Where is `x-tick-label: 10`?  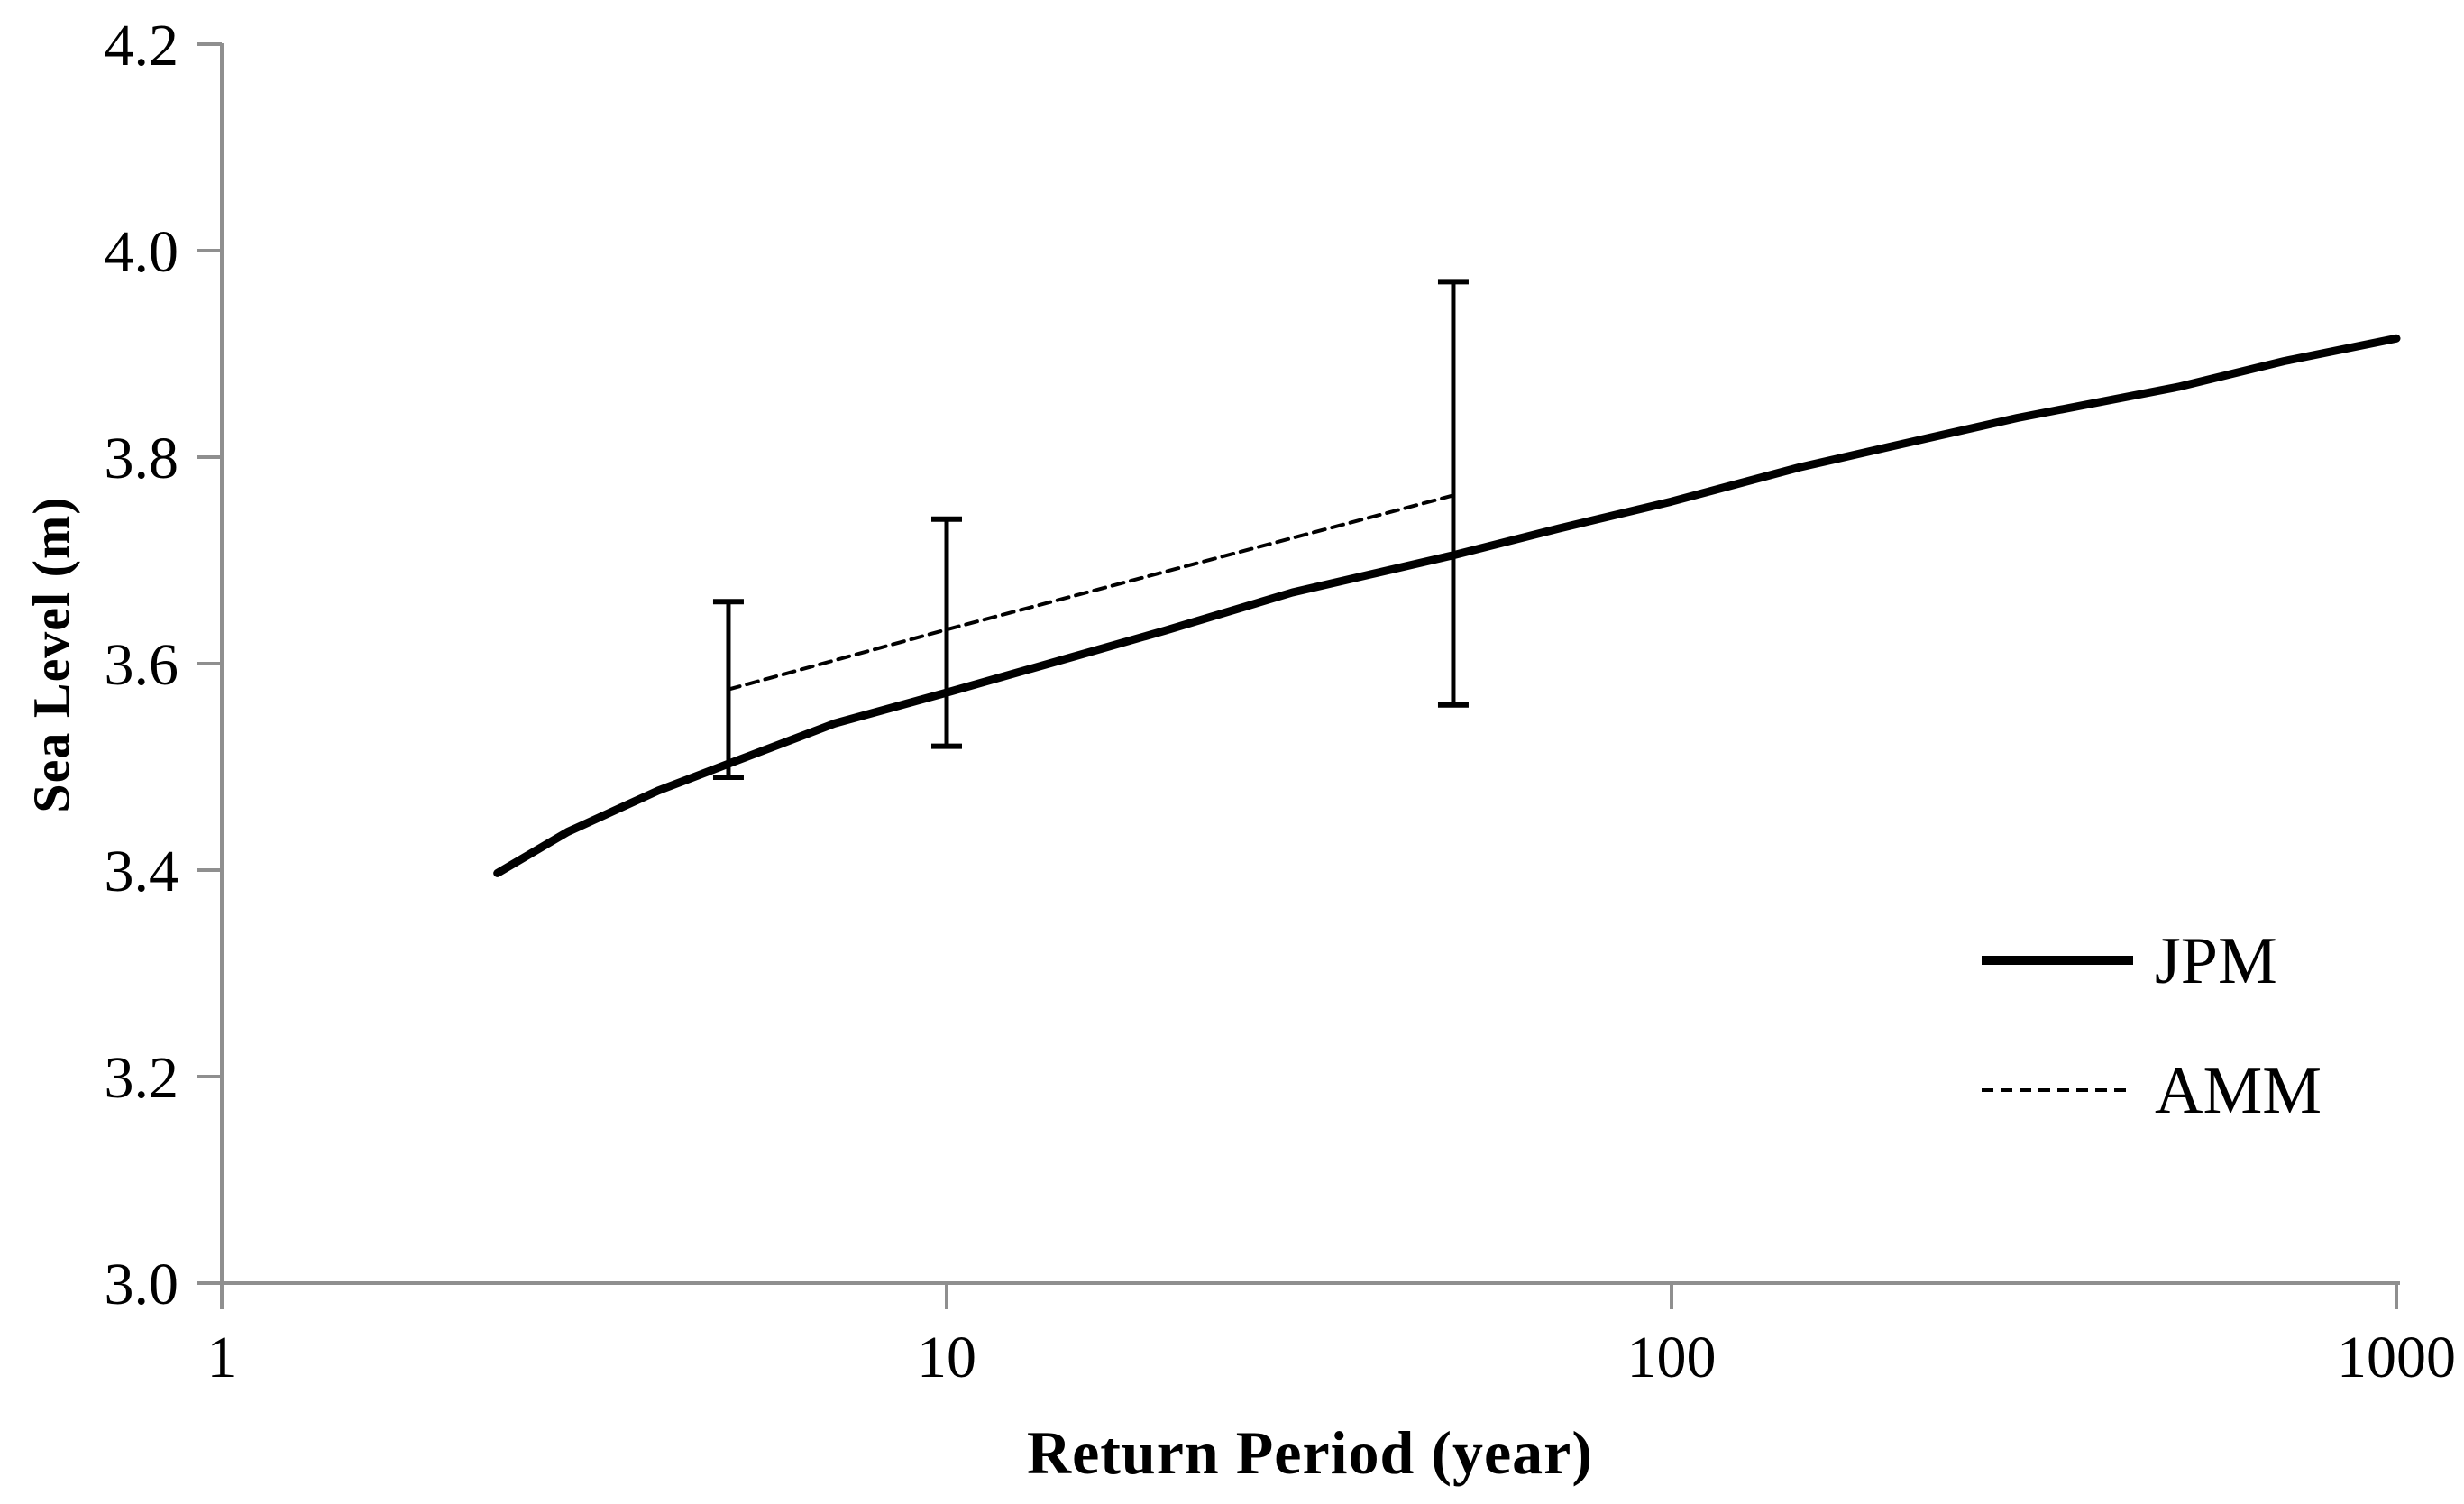
x-tick-label: 10 is located at coordinates (946, 1357).